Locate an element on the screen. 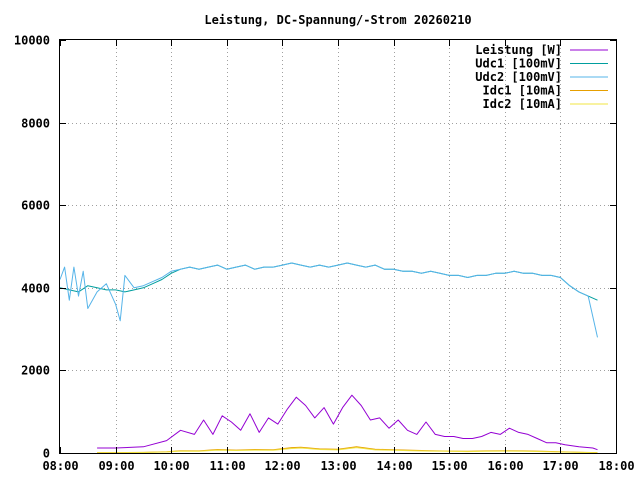 Image resolution: width=640 pixels, height=480 pixels. x-tick-label: 12:00 is located at coordinates (282, 466).